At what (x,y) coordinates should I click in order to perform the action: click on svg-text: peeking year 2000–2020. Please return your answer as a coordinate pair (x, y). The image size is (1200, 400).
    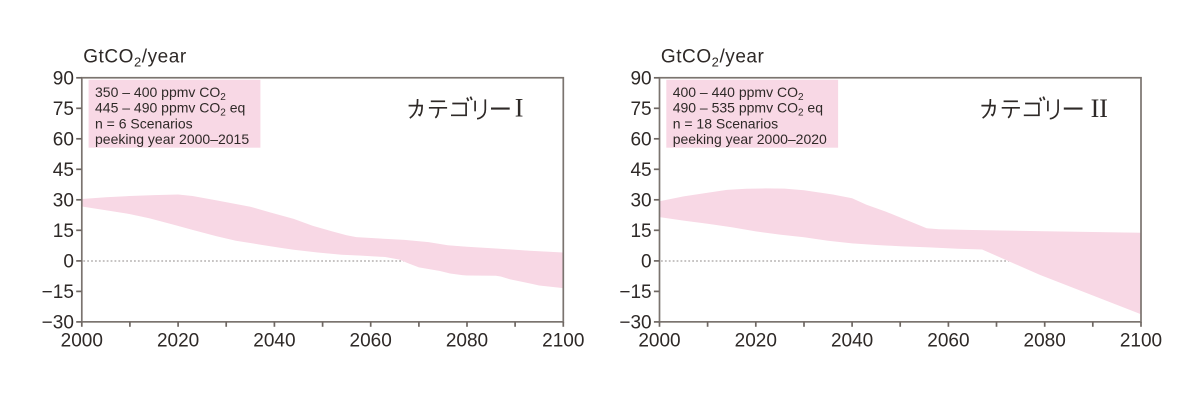
    Looking at the image, I should click on (750, 139).